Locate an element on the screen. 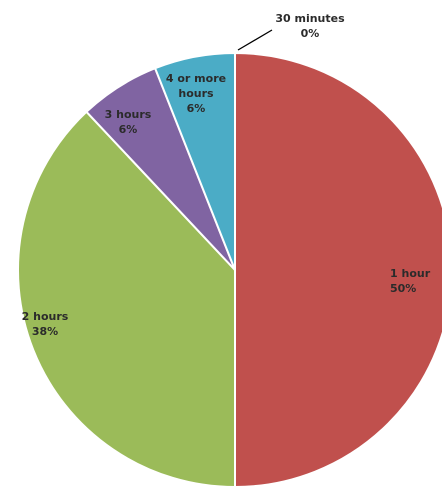  data-label-4-or-more-hours: 4 or more hours 6% is located at coordinates (196, 93).